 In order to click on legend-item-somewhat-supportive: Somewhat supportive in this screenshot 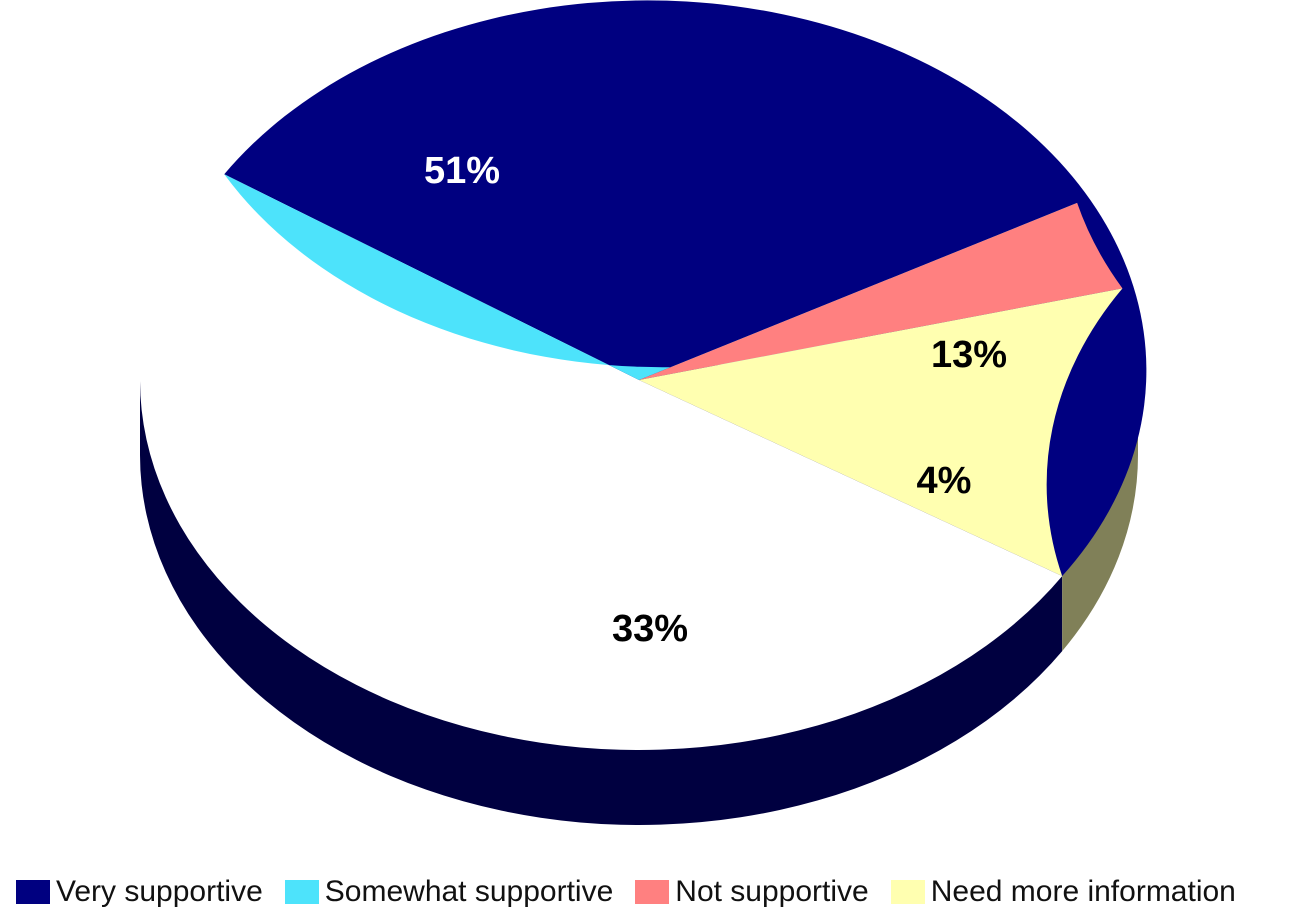, I will do `click(449, 892)`.